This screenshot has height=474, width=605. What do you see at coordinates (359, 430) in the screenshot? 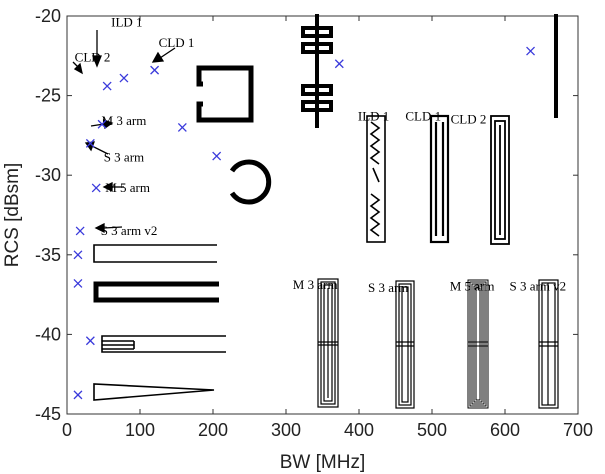
I see `x-tick-label: 400` at bounding box center [359, 430].